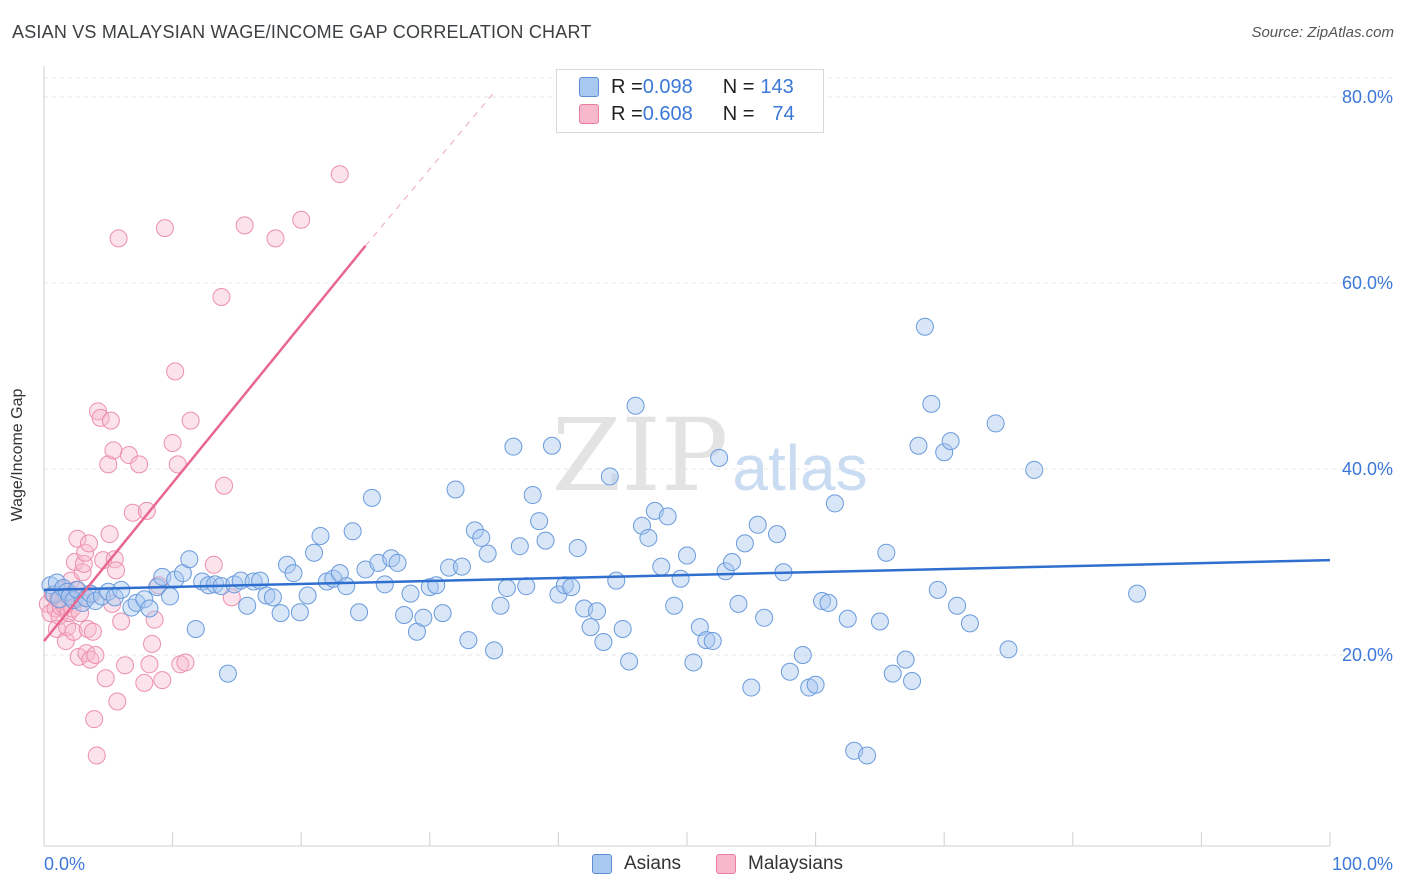  What do you see at coordinates (589, 87) in the screenshot?
I see `legend-swatch-asians` at bounding box center [589, 87].